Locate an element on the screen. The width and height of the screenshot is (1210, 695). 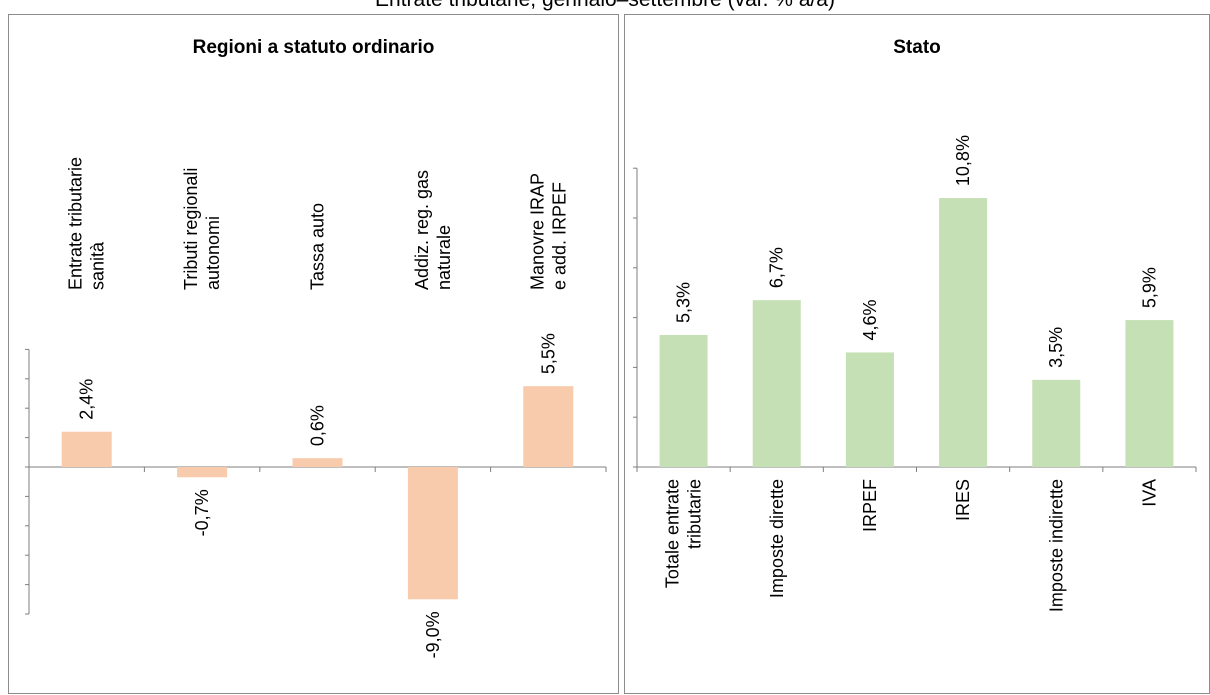
stato-data-label: 5,3% is located at coordinates (684, 302).